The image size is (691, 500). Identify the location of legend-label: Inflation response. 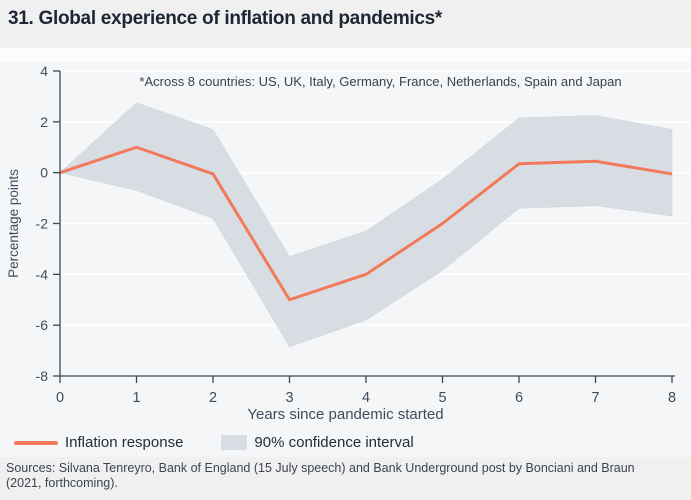
(124, 442).